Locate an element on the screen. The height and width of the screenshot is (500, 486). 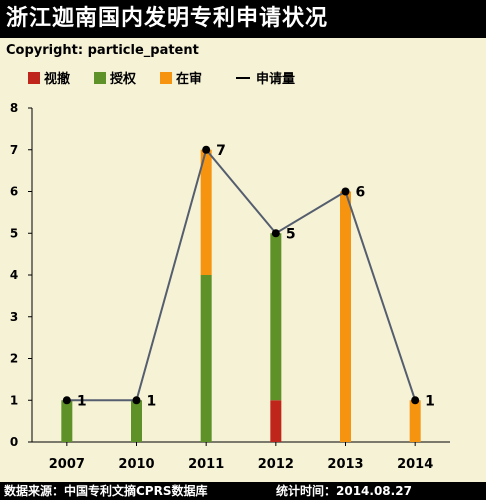
legend: 视撤 授权 在审 申请量 is located at coordinates (243, 80).